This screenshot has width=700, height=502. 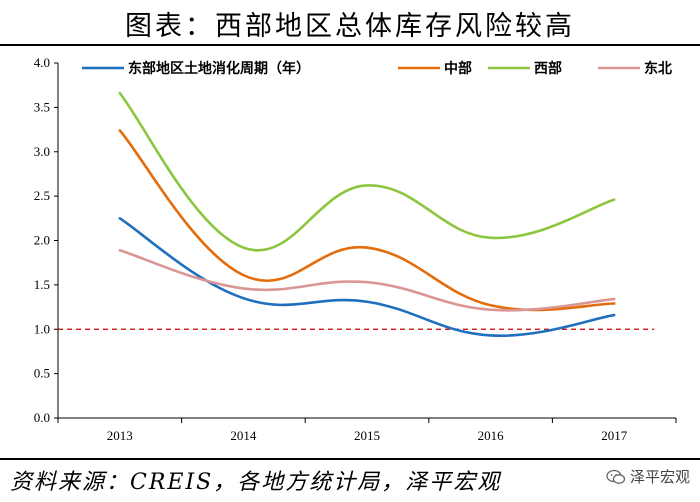 What do you see at coordinates (256, 482) in the screenshot?
I see `source-note: 资料来源：CREIS，各地方统计局，泽平宏观` at bounding box center [256, 482].